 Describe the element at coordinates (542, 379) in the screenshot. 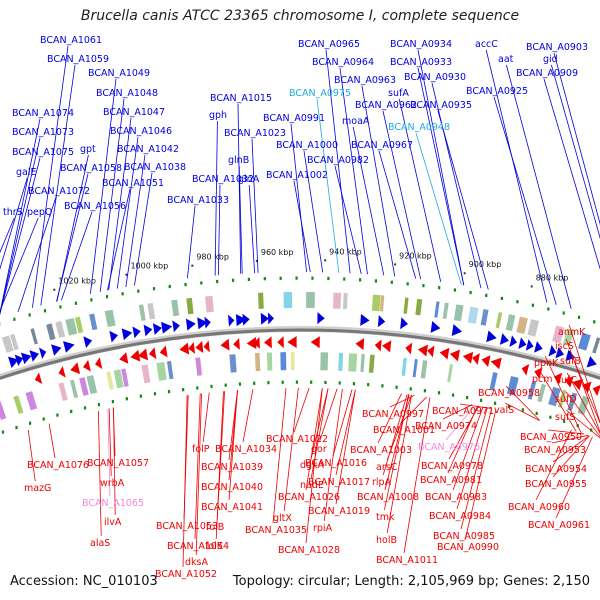

I see `gene-label-pcm: pcm` at that location.